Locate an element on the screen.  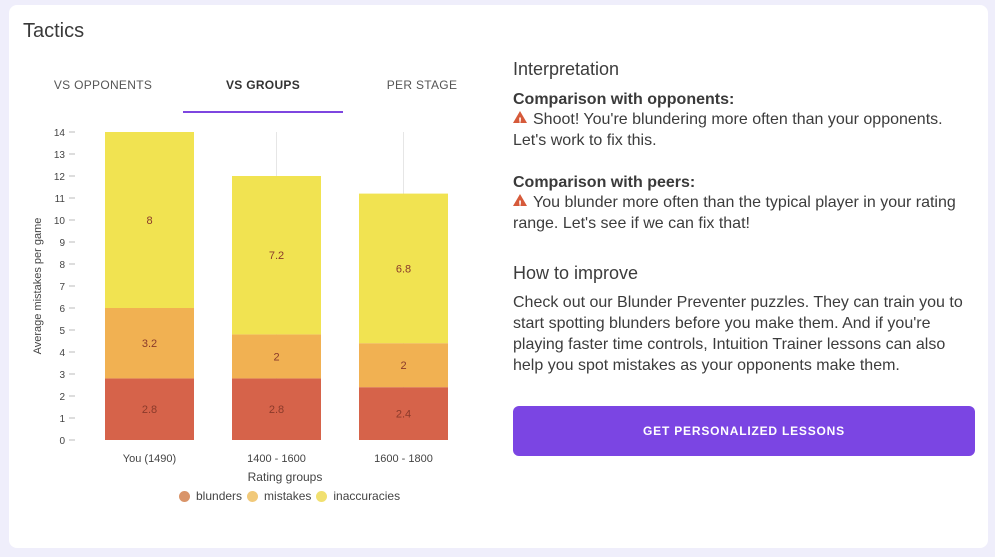
y-tick-label: 13 is located at coordinates (60, 155).